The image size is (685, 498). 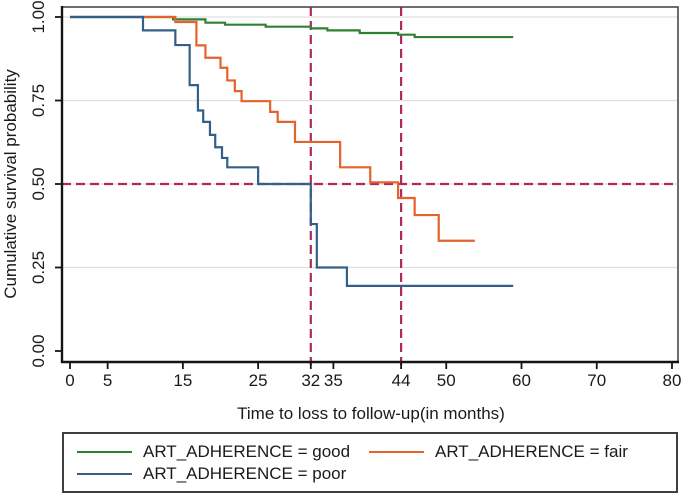 What do you see at coordinates (521, 380) in the screenshot?
I see `x-tick-label: 60` at bounding box center [521, 380].